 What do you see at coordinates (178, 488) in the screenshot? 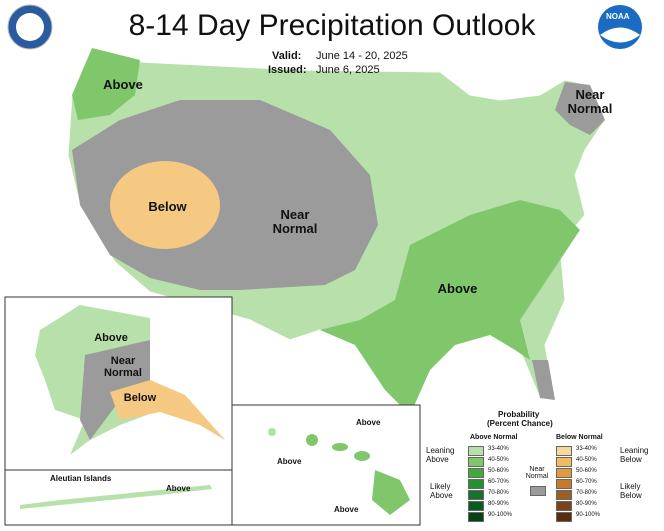
I see `aleutian-label: Above` at bounding box center [178, 488].